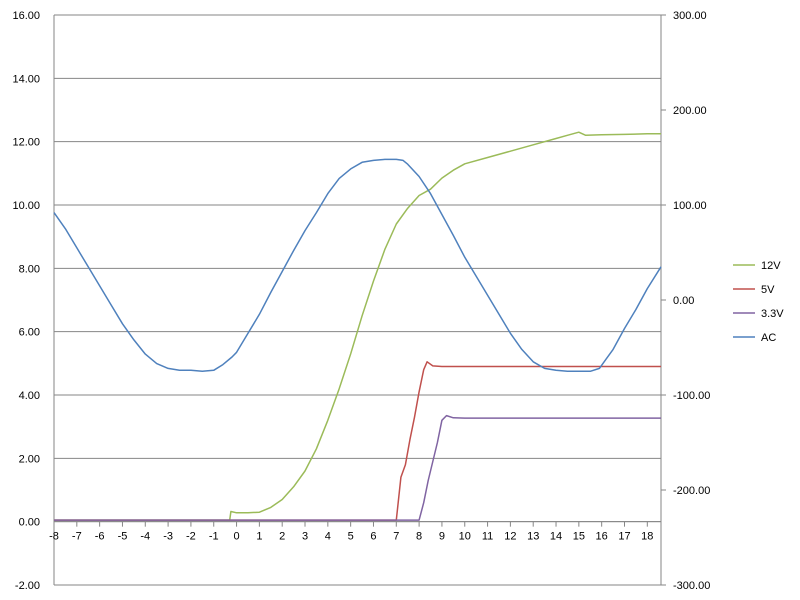  What do you see at coordinates (77, 537) in the screenshot?
I see `x-tick-label: -7` at bounding box center [77, 537].